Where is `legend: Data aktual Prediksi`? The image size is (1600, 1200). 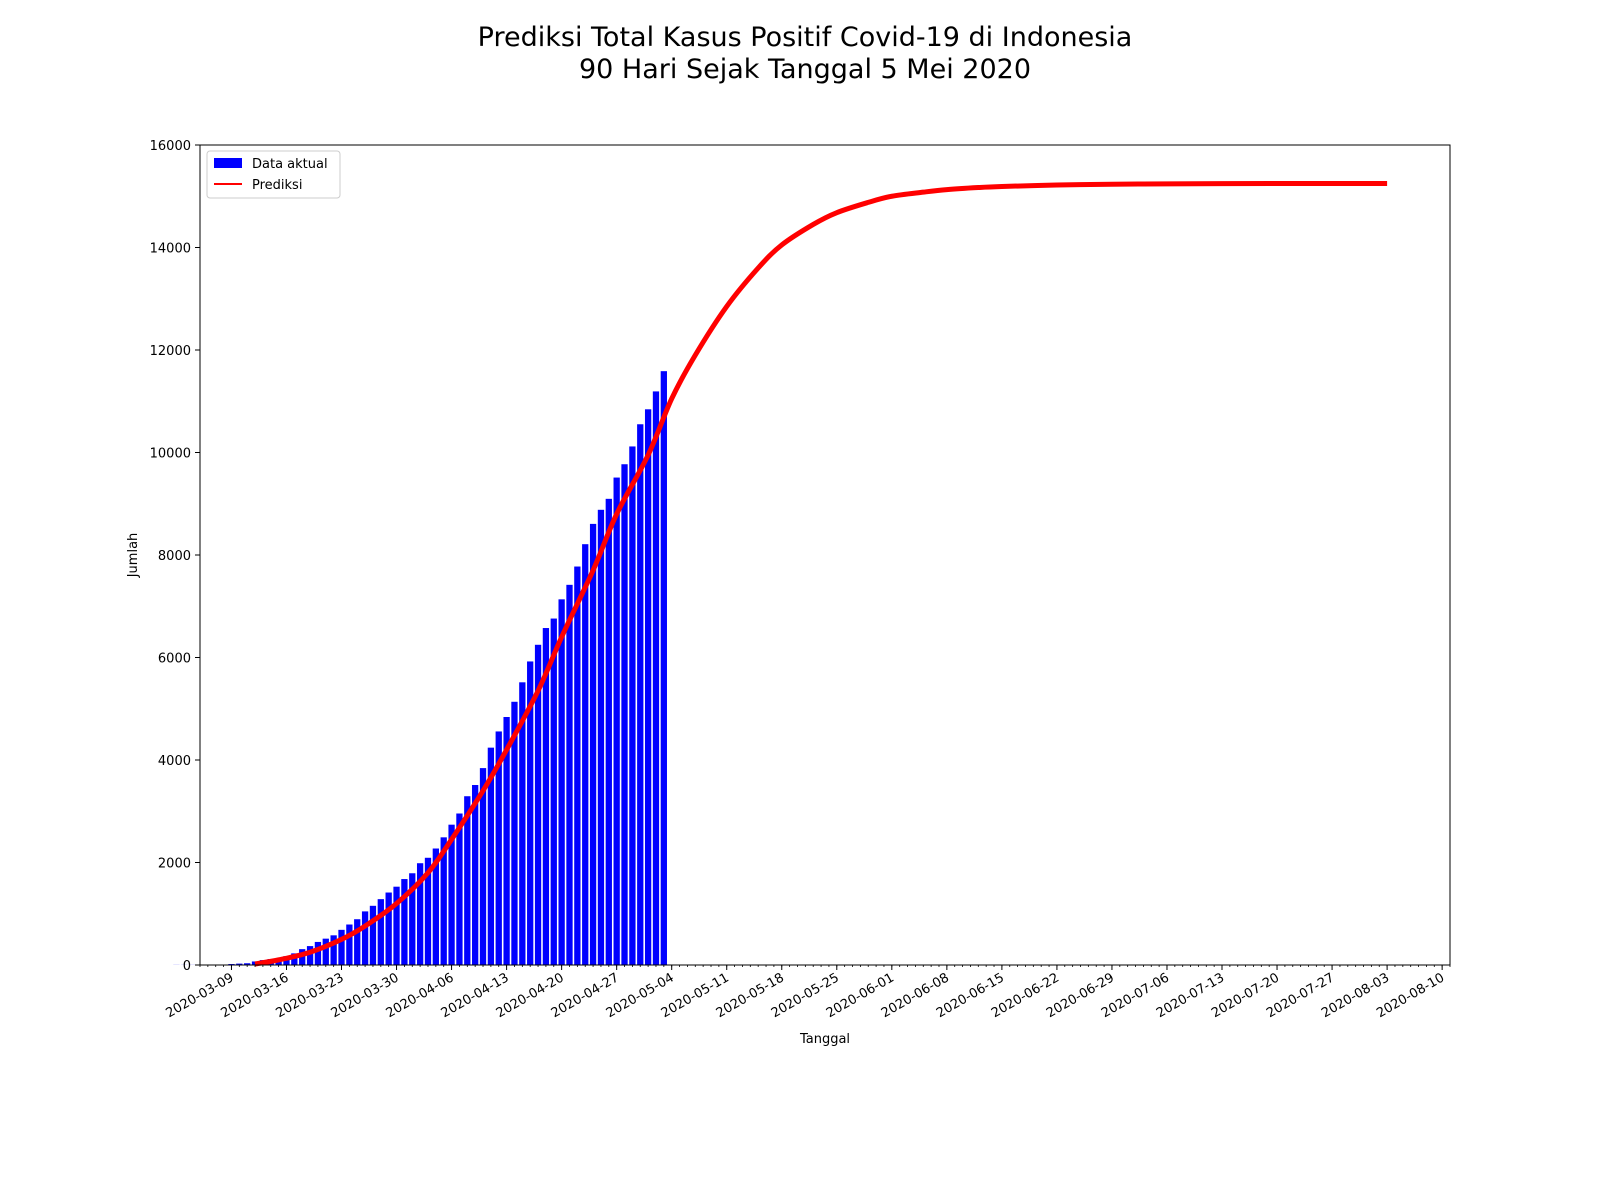 legend: Data aktual Prediksi is located at coordinates (273, 174).